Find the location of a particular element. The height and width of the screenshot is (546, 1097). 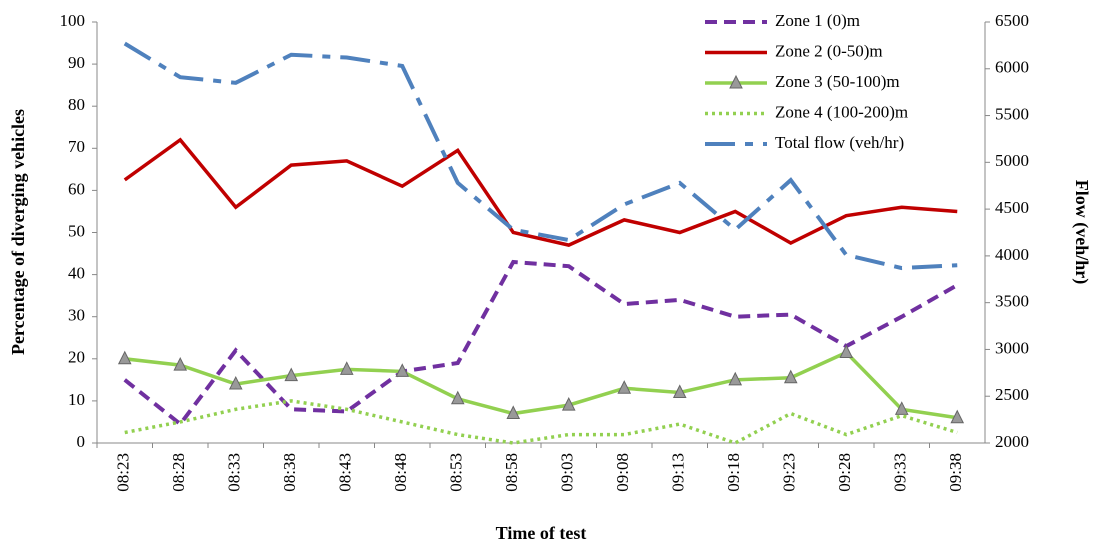

legend-label: Zone 3 (50-100)m is located at coordinates (837, 81).